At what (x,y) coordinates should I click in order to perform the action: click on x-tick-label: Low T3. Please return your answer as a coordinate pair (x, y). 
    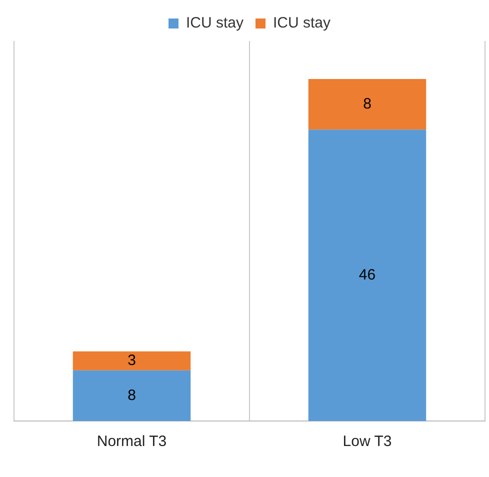
    Looking at the image, I should click on (367, 441).